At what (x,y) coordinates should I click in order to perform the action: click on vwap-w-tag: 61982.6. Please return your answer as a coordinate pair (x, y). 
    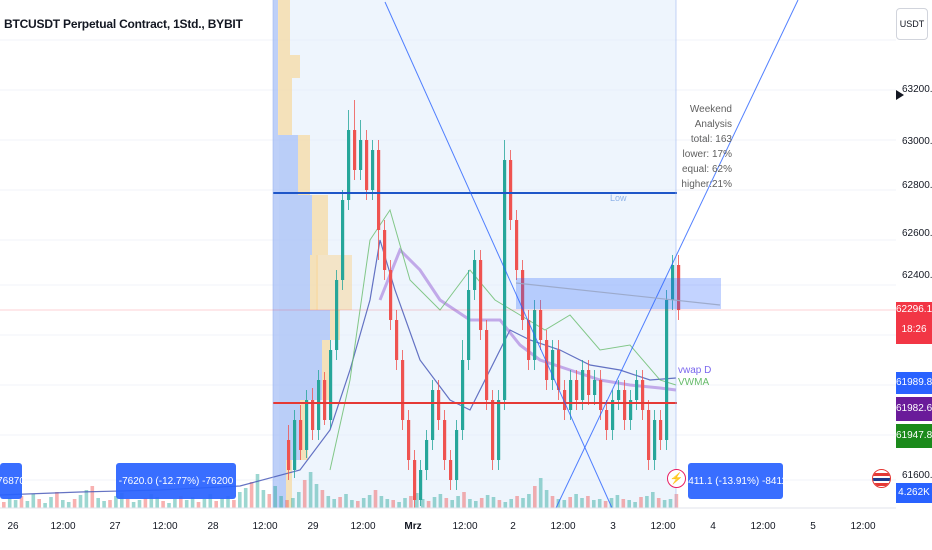
    Looking at the image, I should click on (914, 409).